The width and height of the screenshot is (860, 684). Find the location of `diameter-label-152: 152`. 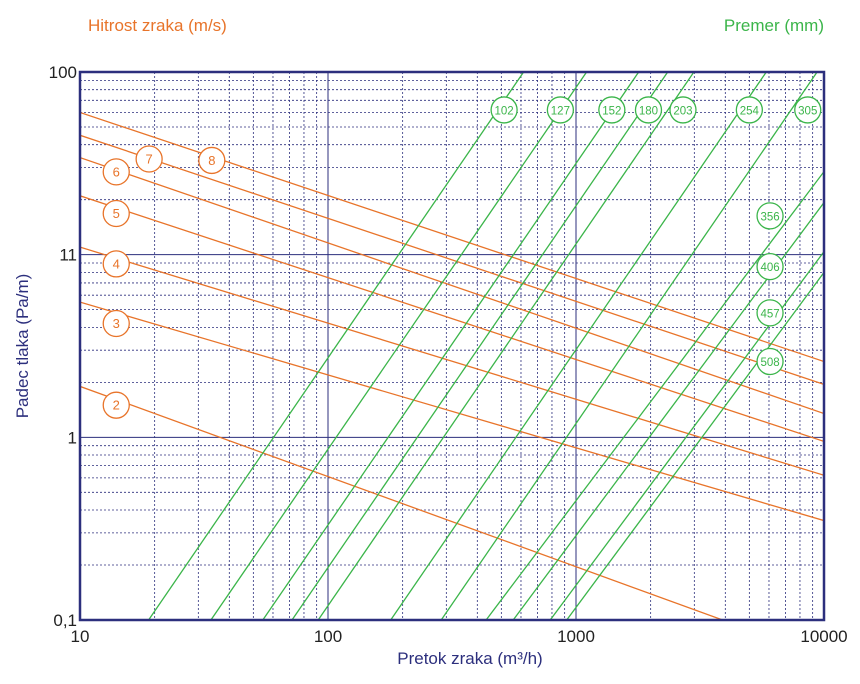

diameter-label-152: 152 is located at coordinates (612, 110).